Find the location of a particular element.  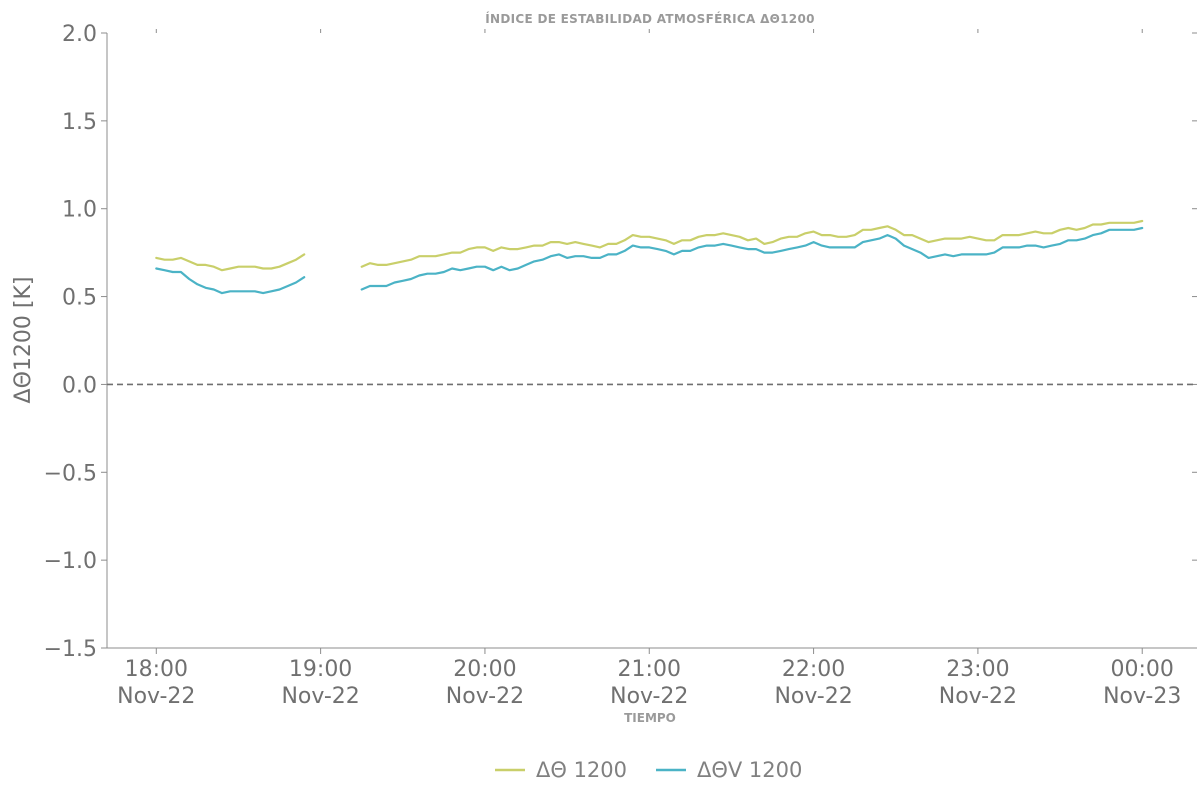

legend: ΔΘ 1200 ΔΘV 1200 is located at coordinates (648, 770).